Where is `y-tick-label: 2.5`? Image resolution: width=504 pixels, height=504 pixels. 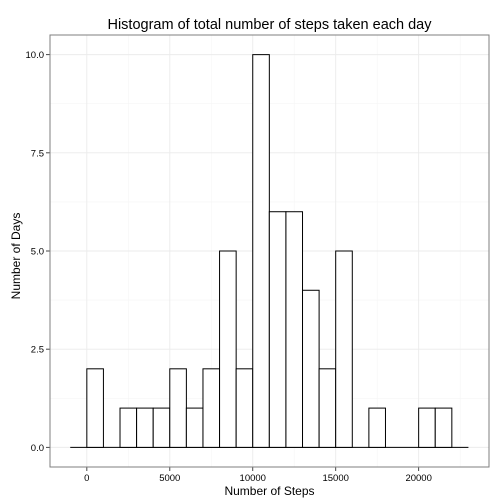 y-tick-label: 2.5 is located at coordinates (37, 350).